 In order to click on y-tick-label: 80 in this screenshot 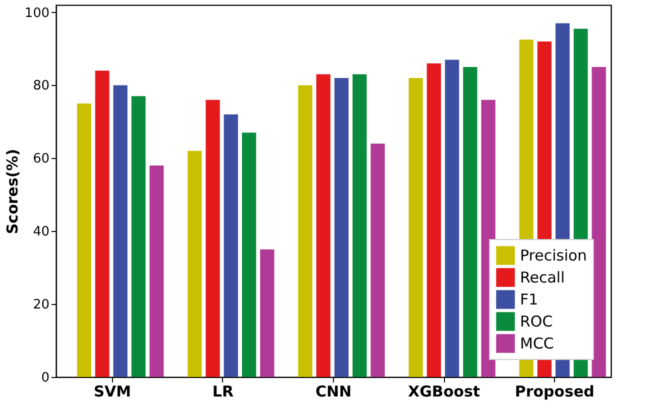, I will do `click(41, 86)`.